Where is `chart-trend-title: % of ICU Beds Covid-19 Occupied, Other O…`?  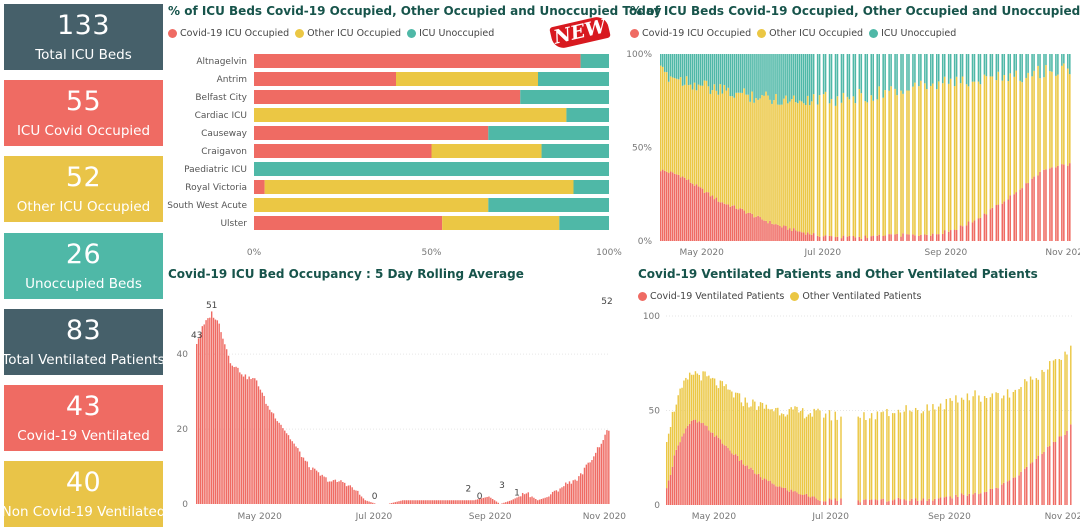 chart-trend-title: % of ICU Beds Covid-19 Occupied, Other O… is located at coordinates (855, 11).